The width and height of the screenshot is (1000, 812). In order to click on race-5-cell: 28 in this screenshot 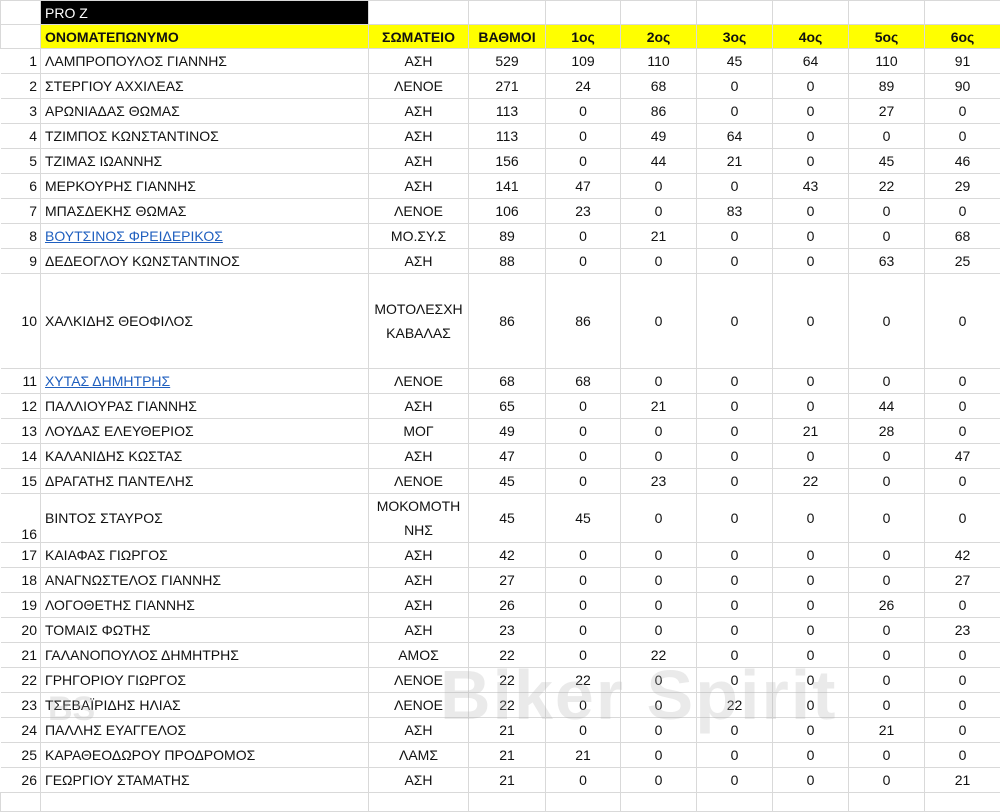, I will do `click(887, 431)`.